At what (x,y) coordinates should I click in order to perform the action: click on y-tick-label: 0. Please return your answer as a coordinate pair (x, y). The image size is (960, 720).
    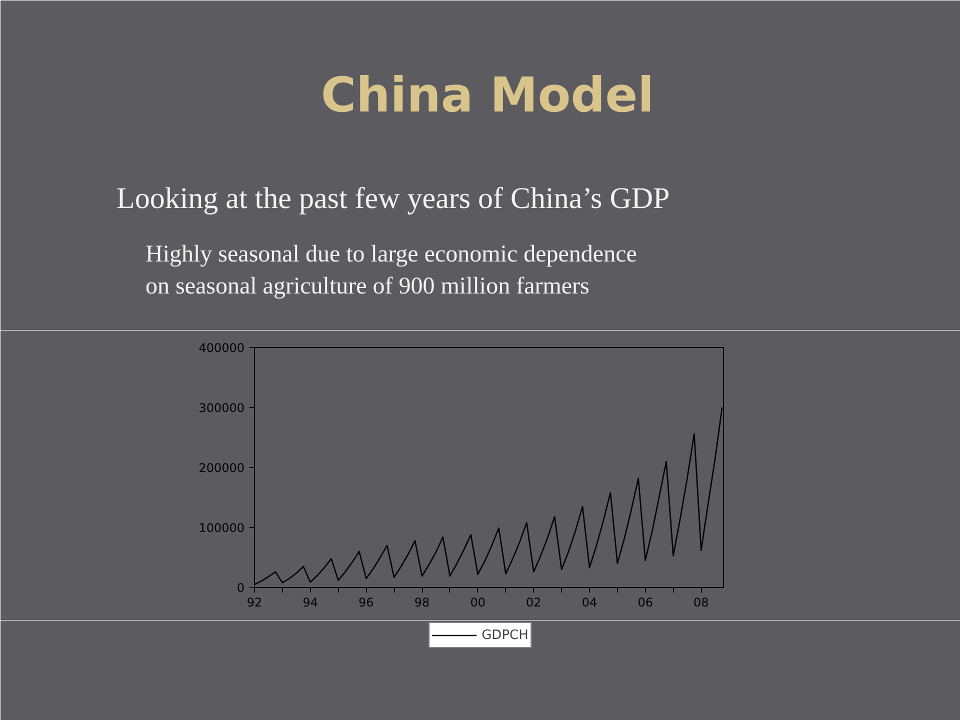
    Looking at the image, I should click on (240, 588).